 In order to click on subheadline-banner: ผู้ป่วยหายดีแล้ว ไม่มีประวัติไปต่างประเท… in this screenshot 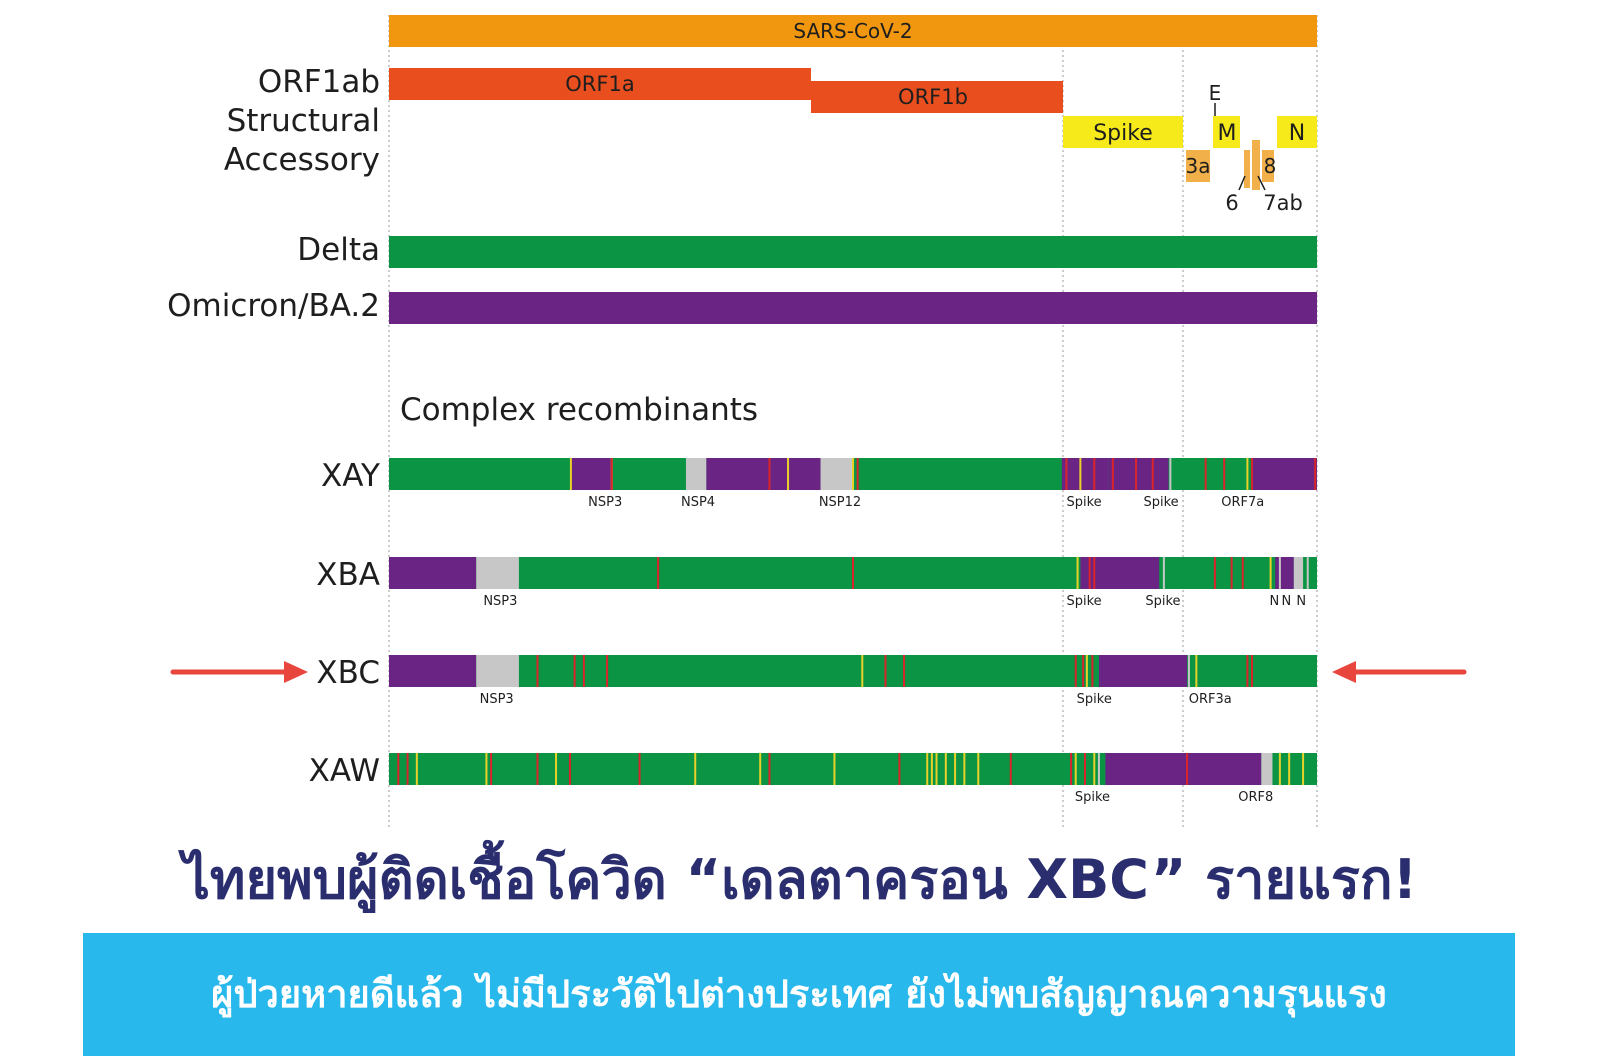, I will do `click(799, 994)`.